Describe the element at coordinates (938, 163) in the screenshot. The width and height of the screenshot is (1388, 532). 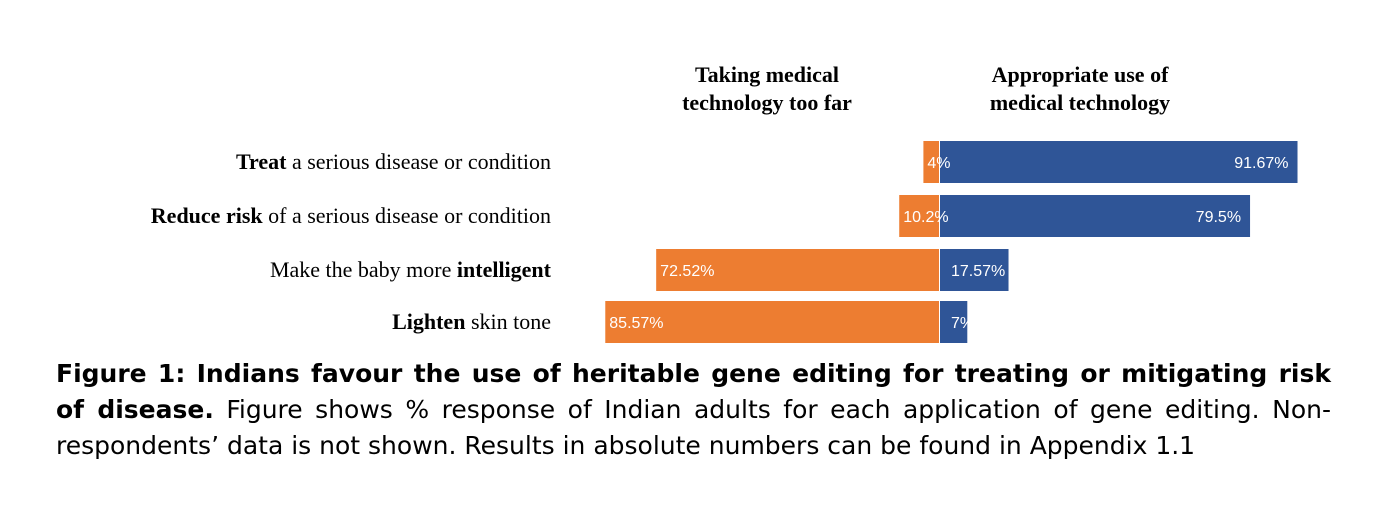
I see `data-label-too-far: 4%` at that location.